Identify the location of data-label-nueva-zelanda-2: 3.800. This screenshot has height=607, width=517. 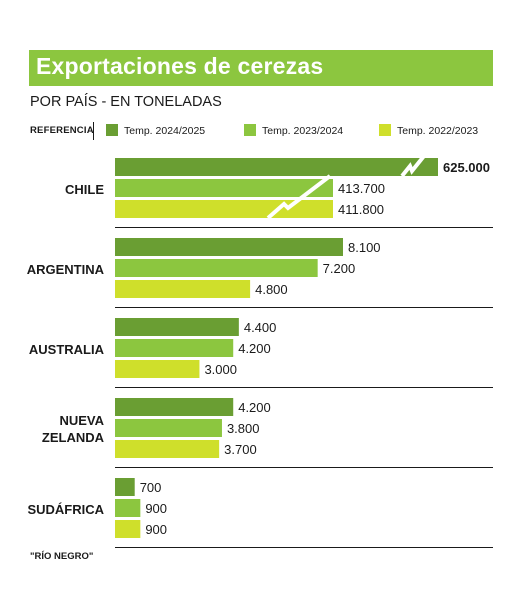
(243, 428).